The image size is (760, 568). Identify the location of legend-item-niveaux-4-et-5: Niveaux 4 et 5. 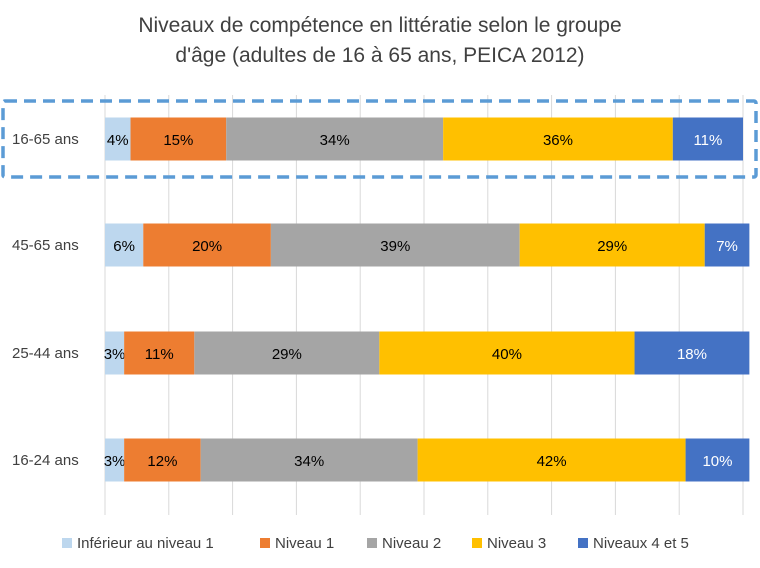
(633, 543).